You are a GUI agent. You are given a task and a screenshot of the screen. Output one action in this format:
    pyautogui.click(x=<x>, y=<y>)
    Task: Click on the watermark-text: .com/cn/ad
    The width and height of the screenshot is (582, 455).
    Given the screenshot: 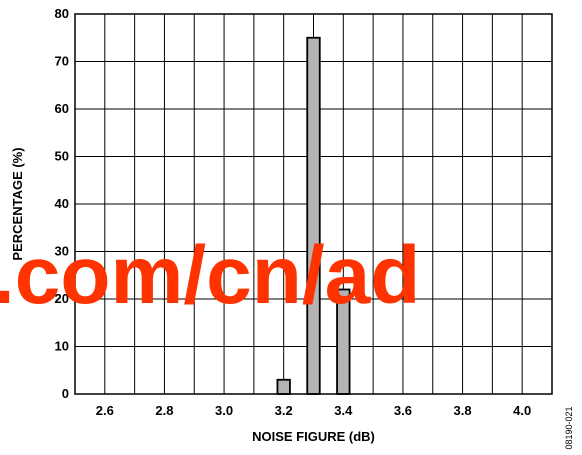 What is the action you would take?
    pyautogui.click(x=210, y=275)
    